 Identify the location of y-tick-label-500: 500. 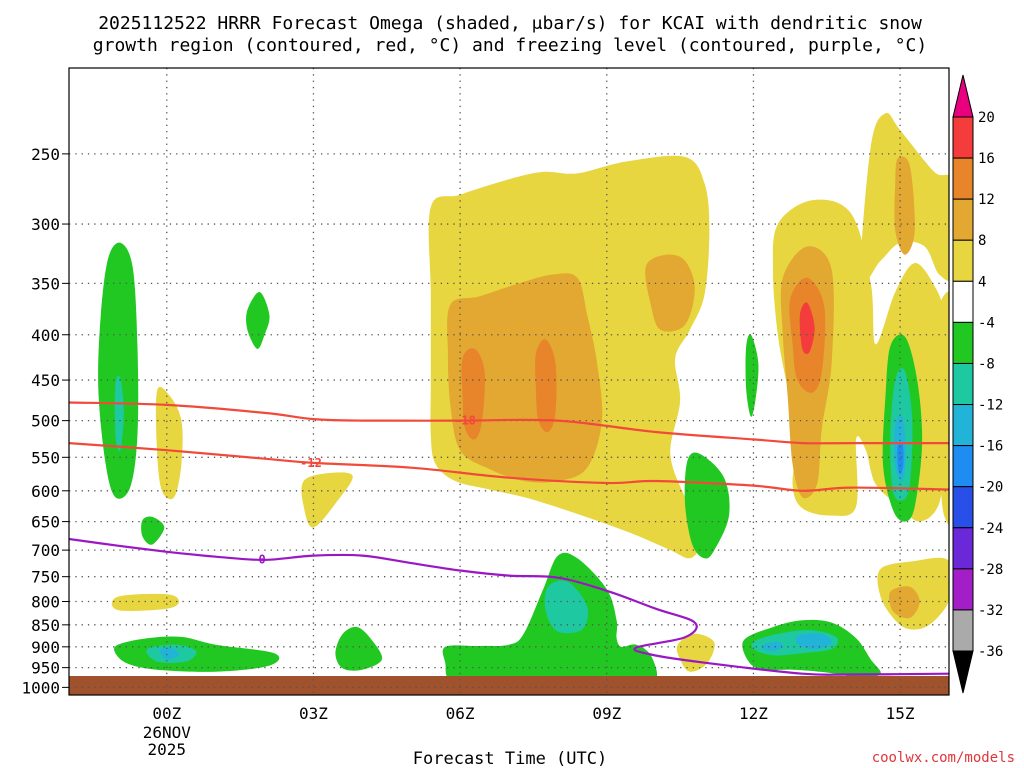
(45, 421).